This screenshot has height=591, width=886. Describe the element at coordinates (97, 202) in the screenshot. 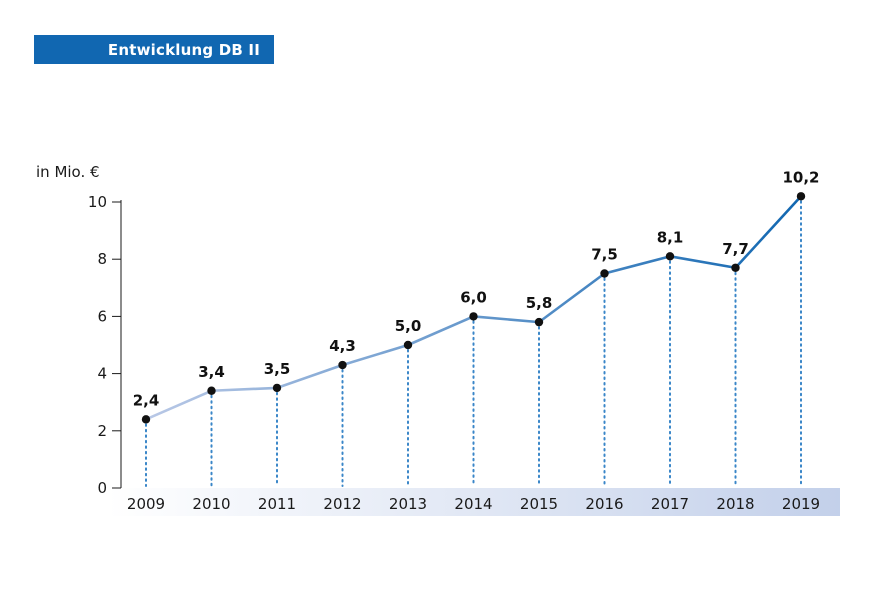

I see `y-tick-label: 10` at that location.